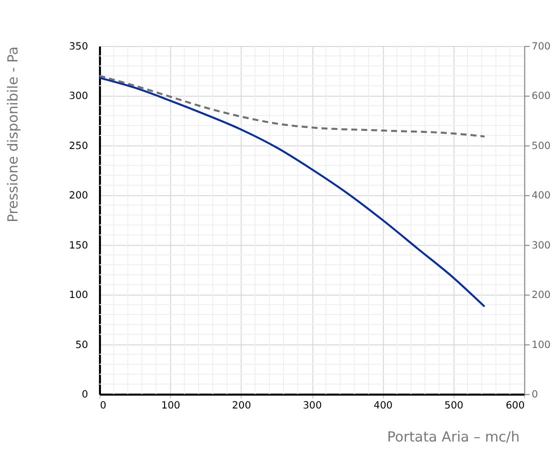 The height and width of the screenshot is (450, 556). Describe the element at coordinates (78, 296) in the screenshot. I see `y-tick-label: 100` at that location.